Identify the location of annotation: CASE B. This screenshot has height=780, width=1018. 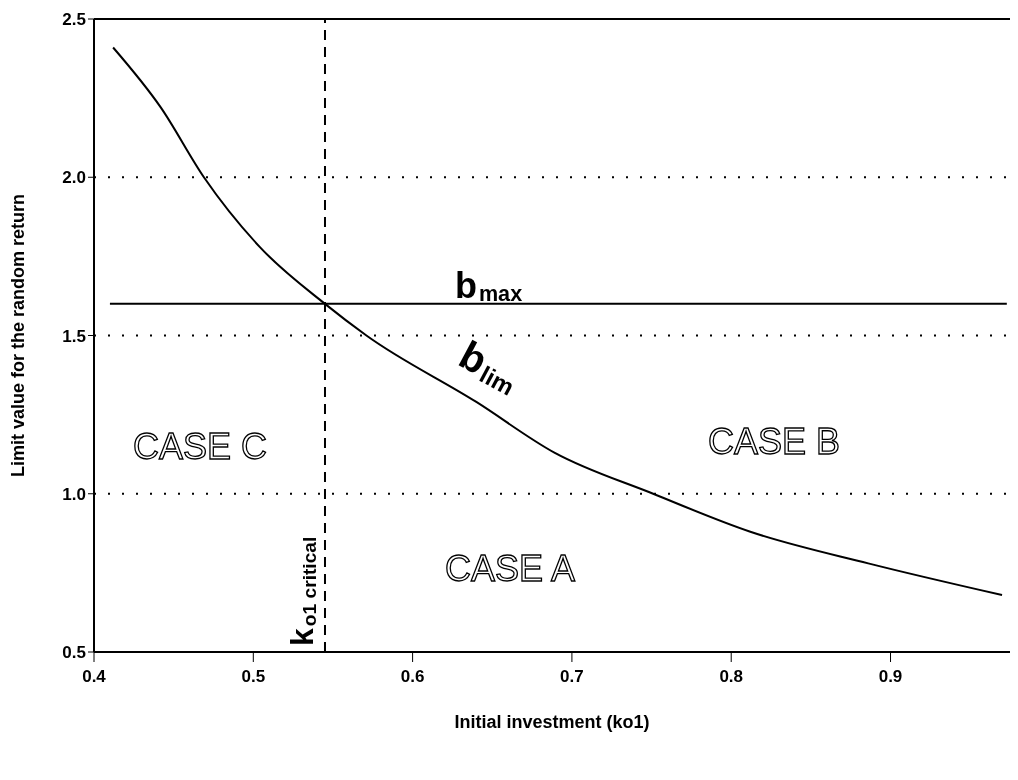
(774, 442).